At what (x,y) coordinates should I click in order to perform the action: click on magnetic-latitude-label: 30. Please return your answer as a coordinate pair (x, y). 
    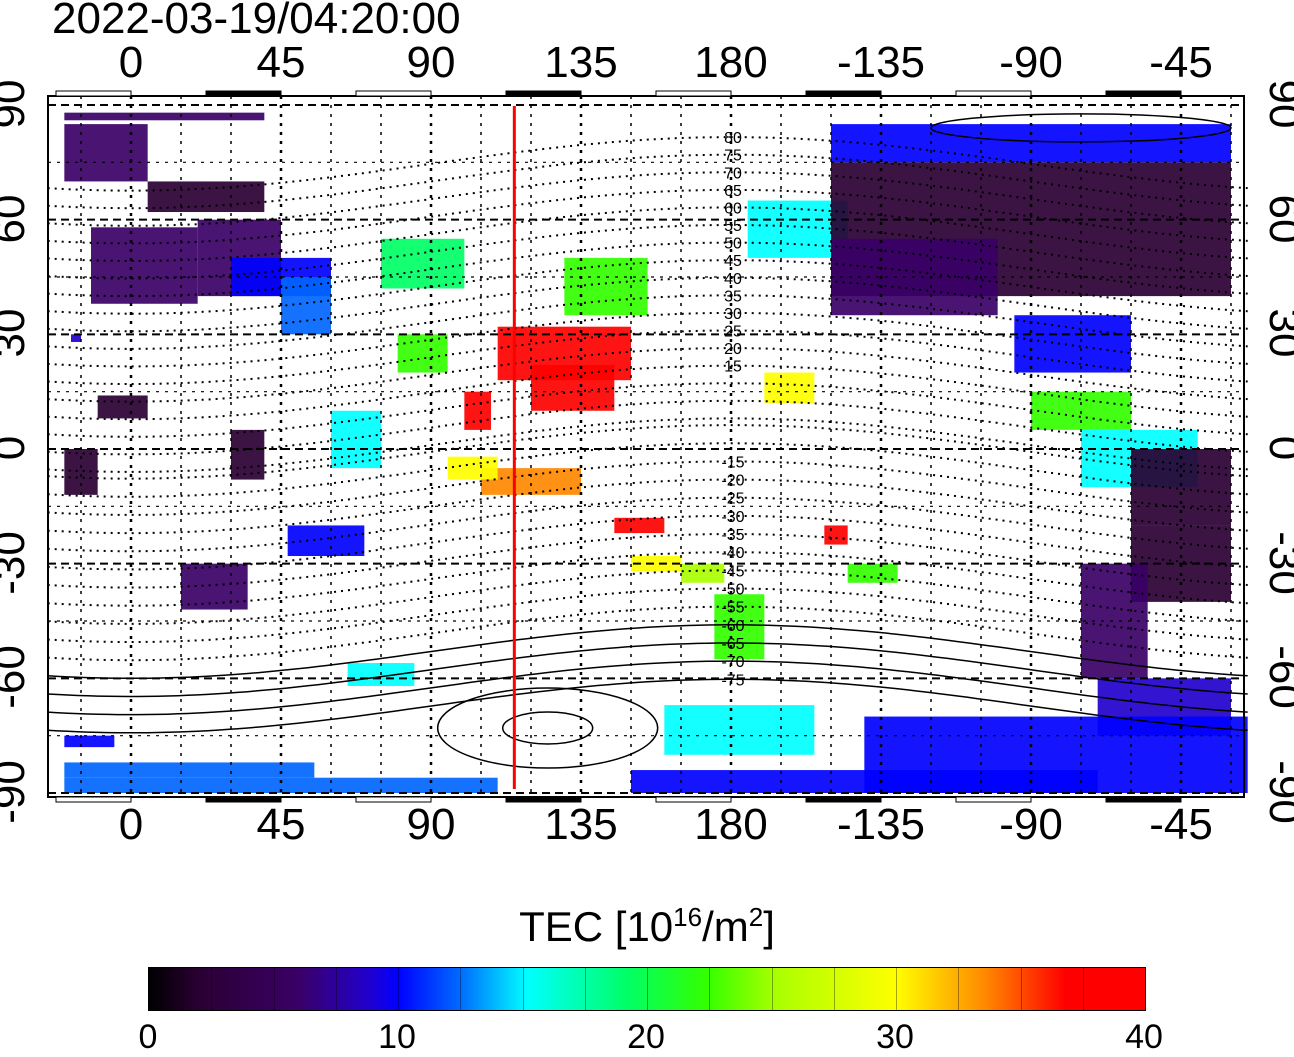
    Looking at the image, I should click on (733, 314).